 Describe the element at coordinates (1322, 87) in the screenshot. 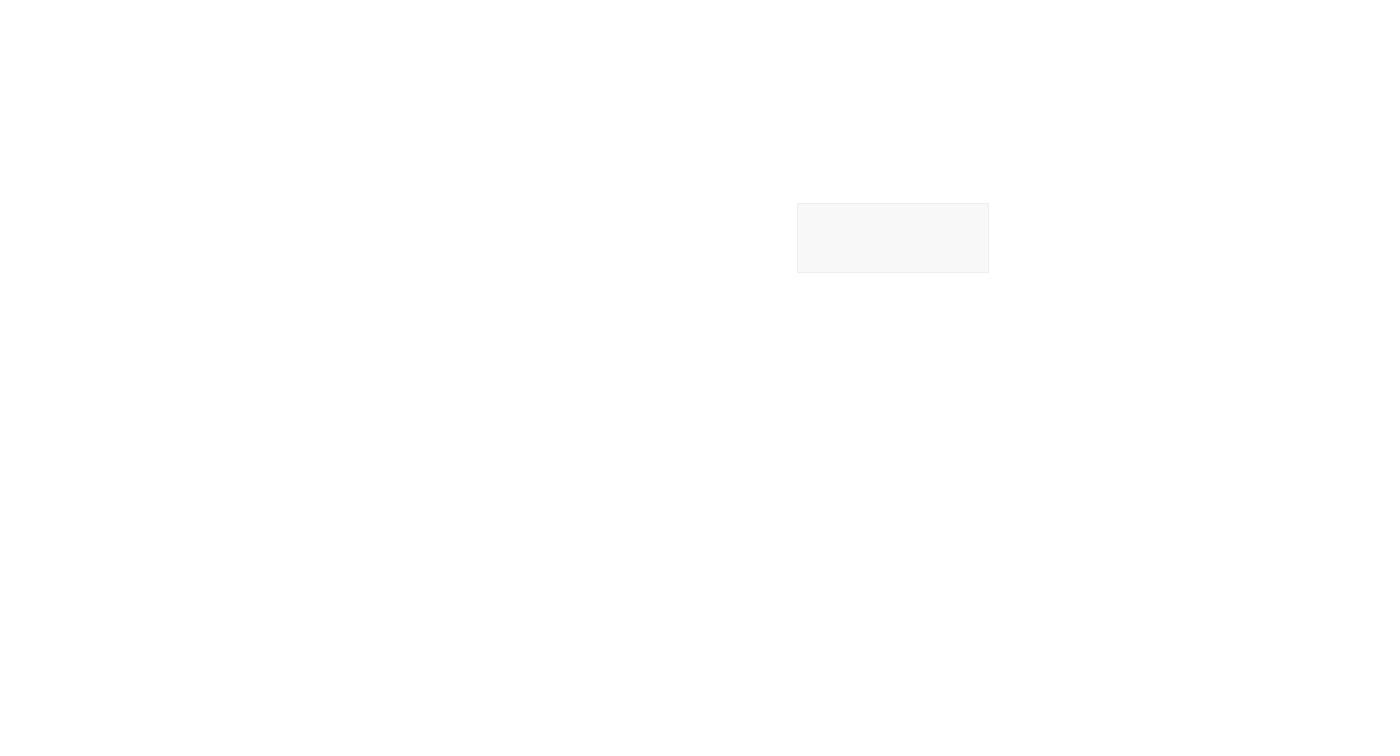

I see `legend-item-25-percentile` at that location.